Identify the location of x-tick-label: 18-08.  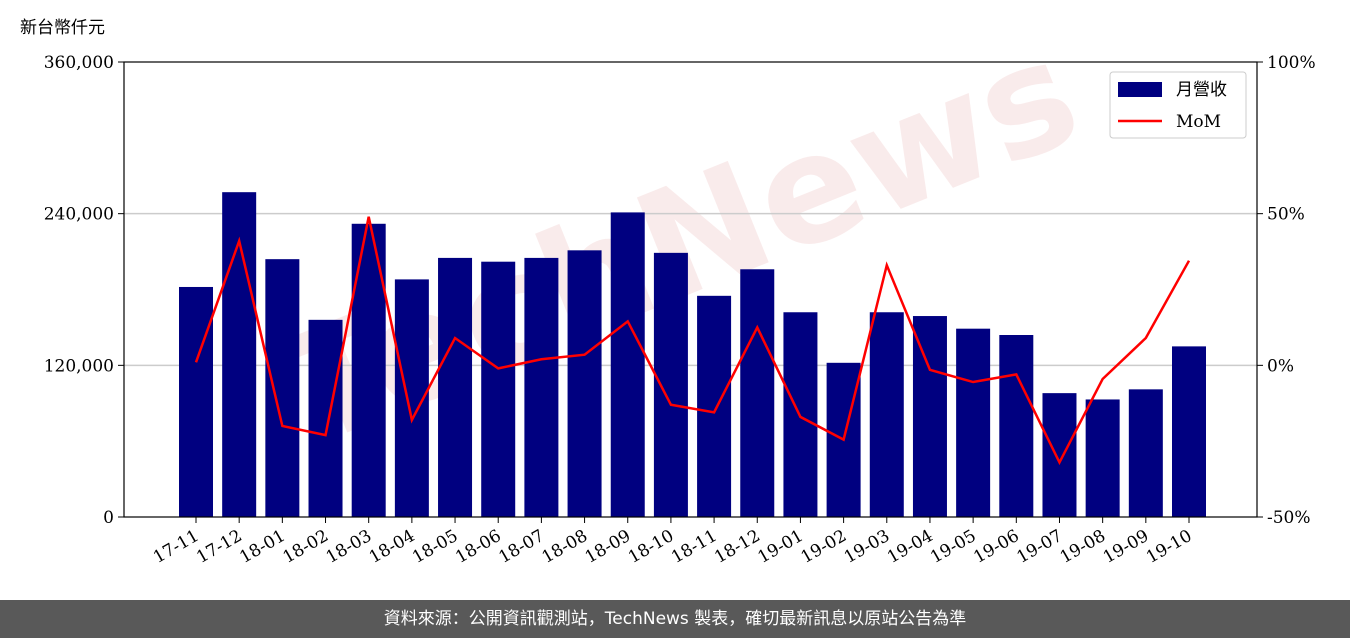
(565, 547).